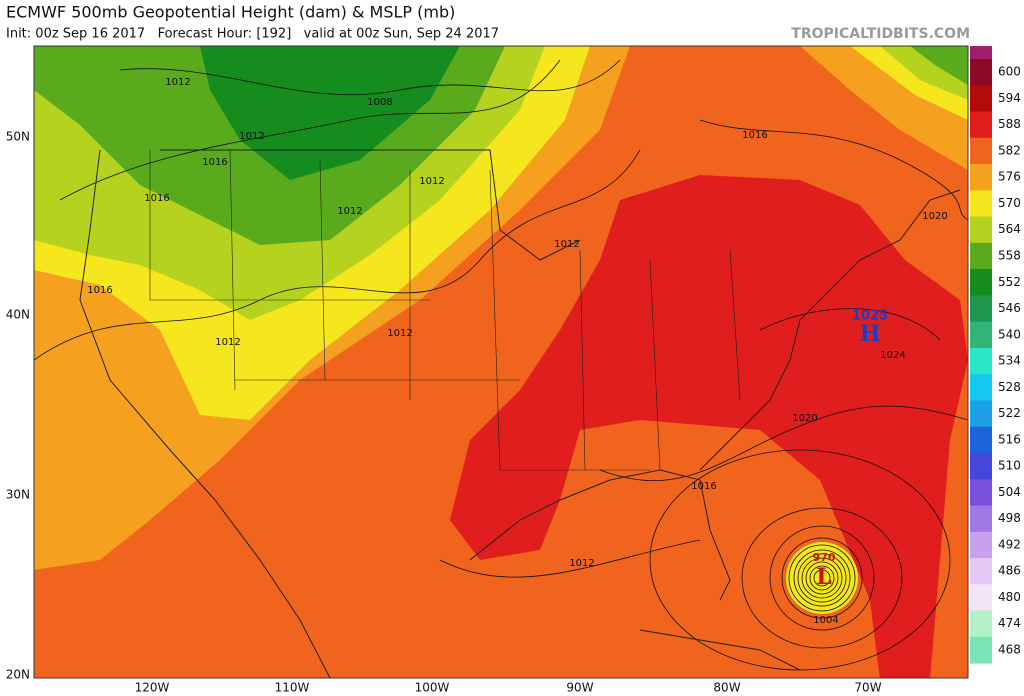 The height and width of the screenshot is (696, 1024). What do you see at coordinates (1009, 229) in the screenshot?
I see `colorbar-label: 564` at bounding box center [1009, 229].